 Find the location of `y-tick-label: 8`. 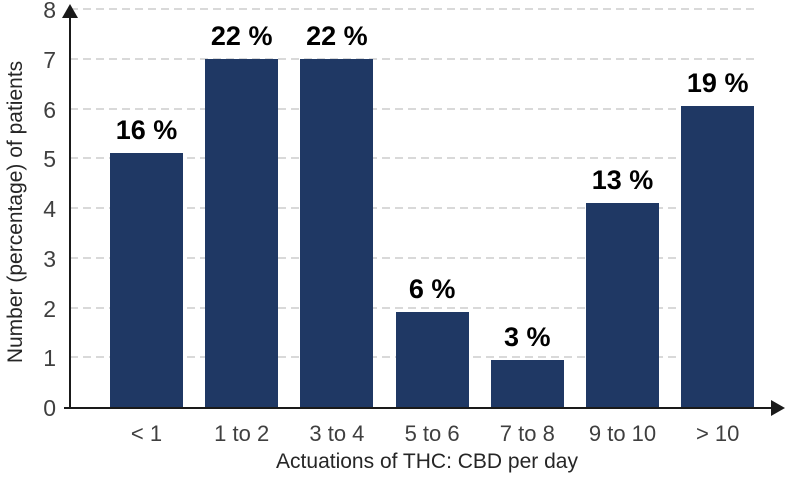

y-tick-label: 8 is located at coordinates (49, 11).